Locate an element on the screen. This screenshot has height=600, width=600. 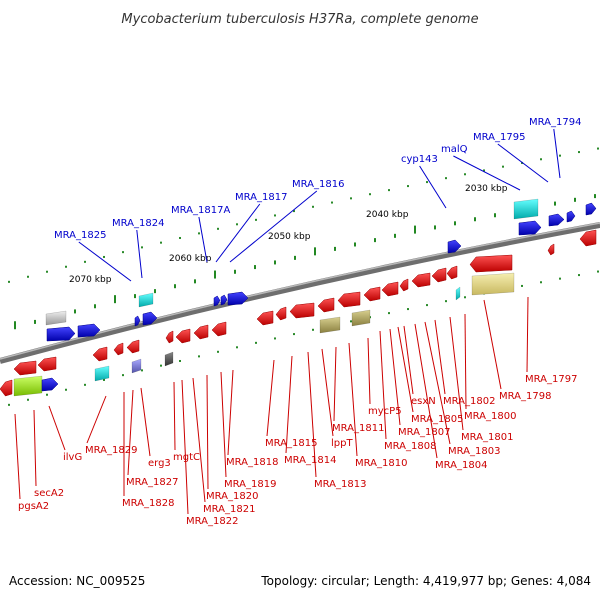
gene-label-mra-1819: MRA_1819 is located at coordinates (250, 484).